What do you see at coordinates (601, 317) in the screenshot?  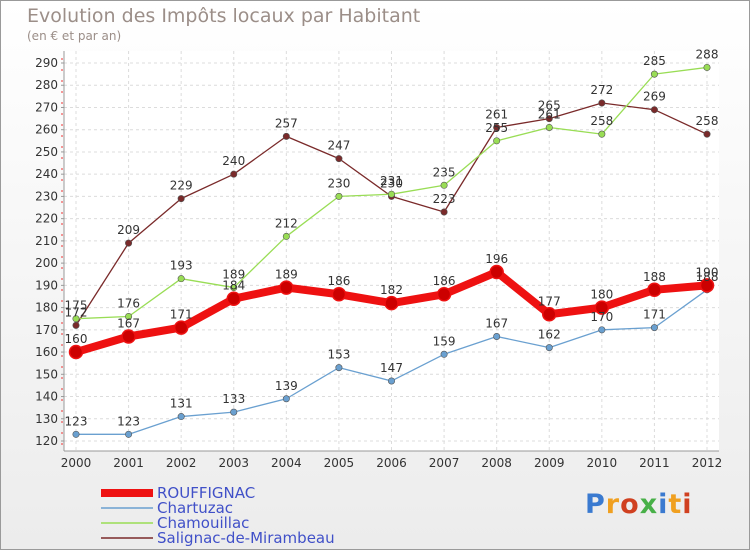 I see `data-label: 170` at bounding box center [601, 317].